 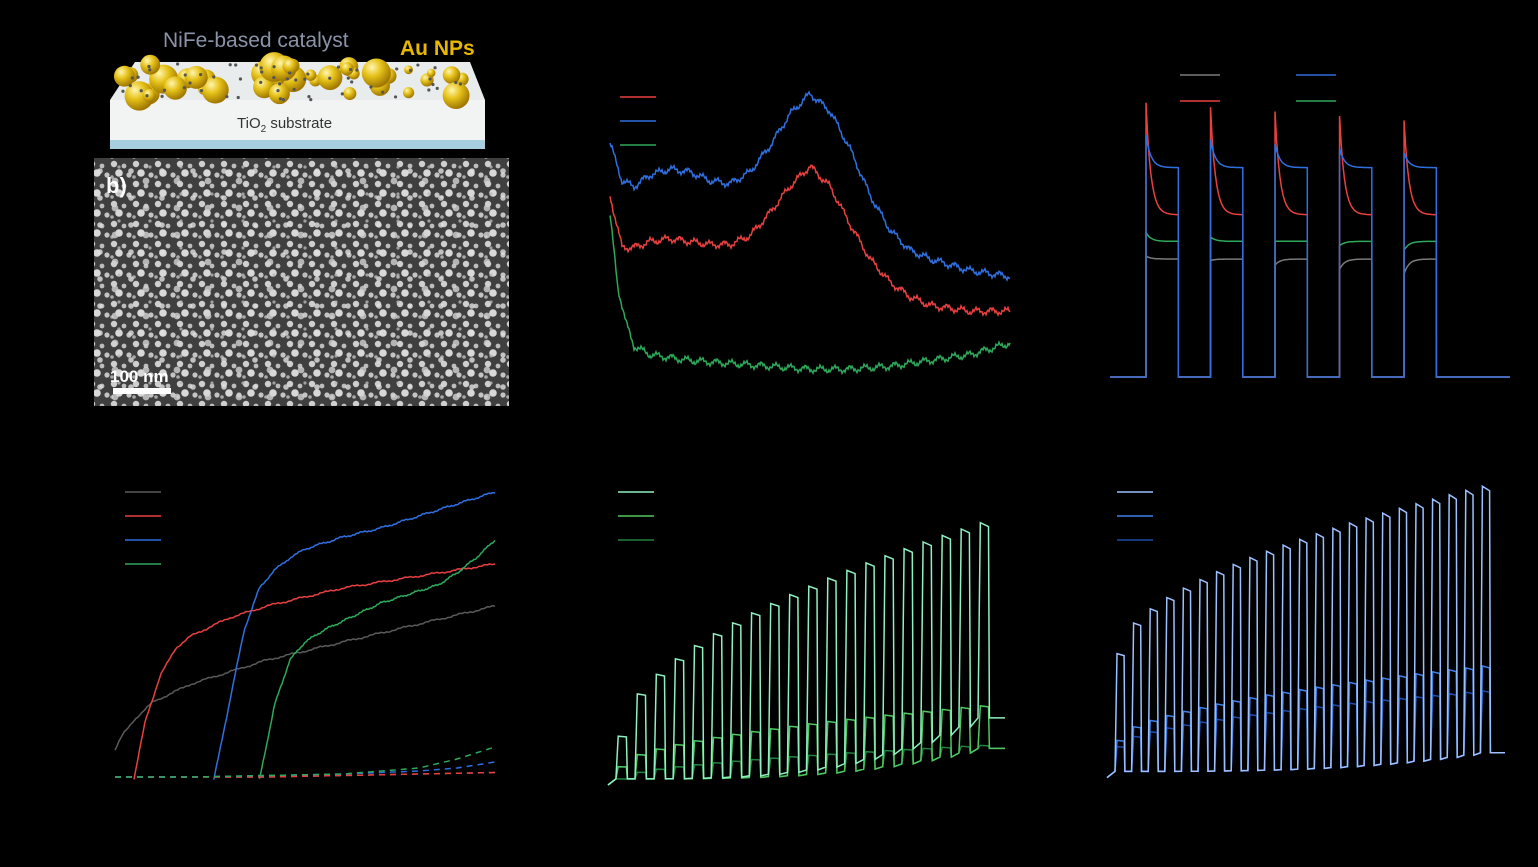 I want to click on substrate-label: TiO2 substrate, so click(x=284, y=125).